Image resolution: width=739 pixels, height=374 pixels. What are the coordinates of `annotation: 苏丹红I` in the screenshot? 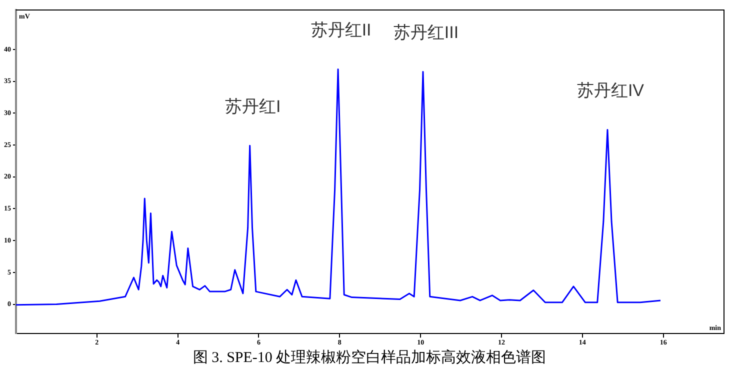 It's located at (252, 106).